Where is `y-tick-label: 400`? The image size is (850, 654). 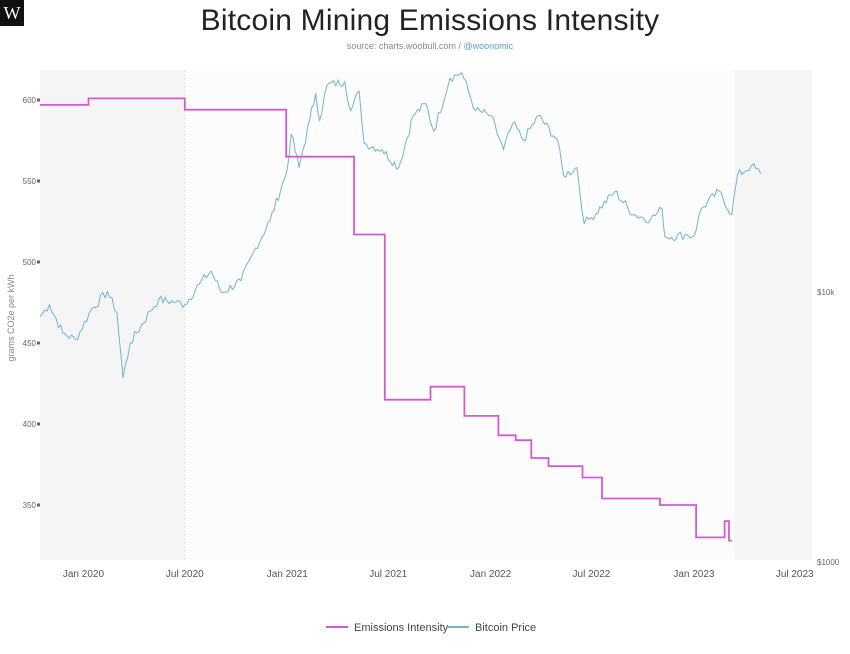
y-tick-label: 400 is located at coordinates (30, 424).